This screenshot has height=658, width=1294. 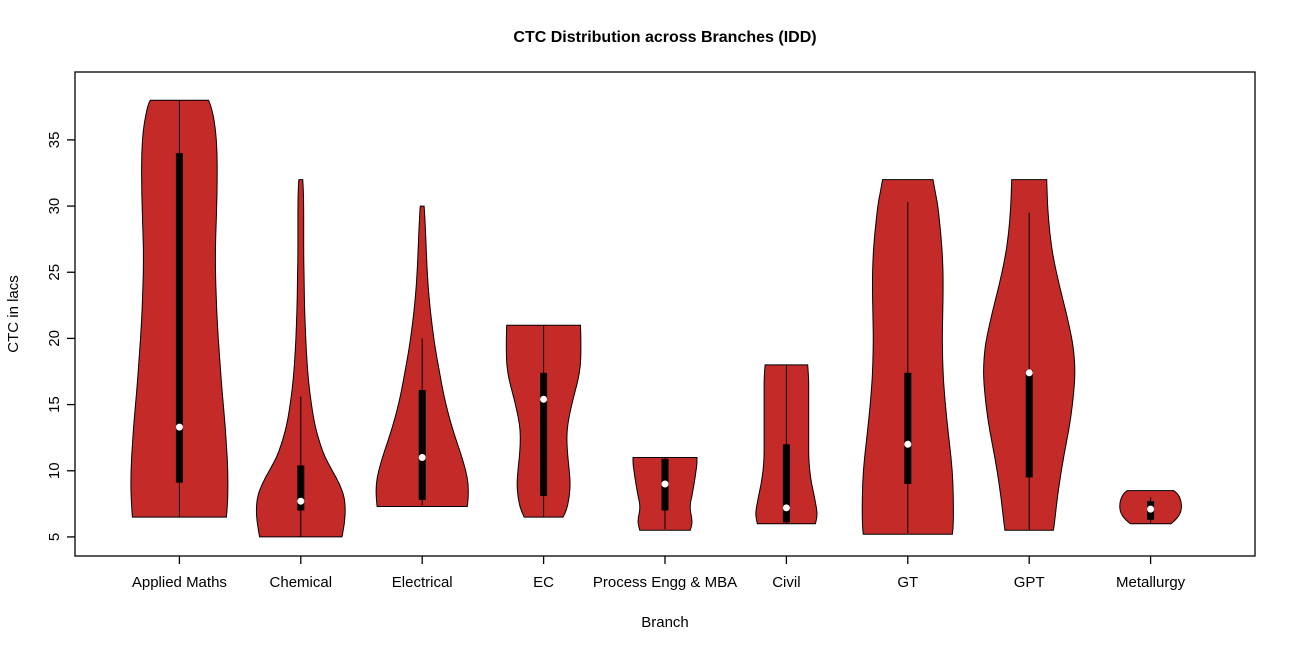 I want to click on violin-applied-maths, so click(x=179, y=308).